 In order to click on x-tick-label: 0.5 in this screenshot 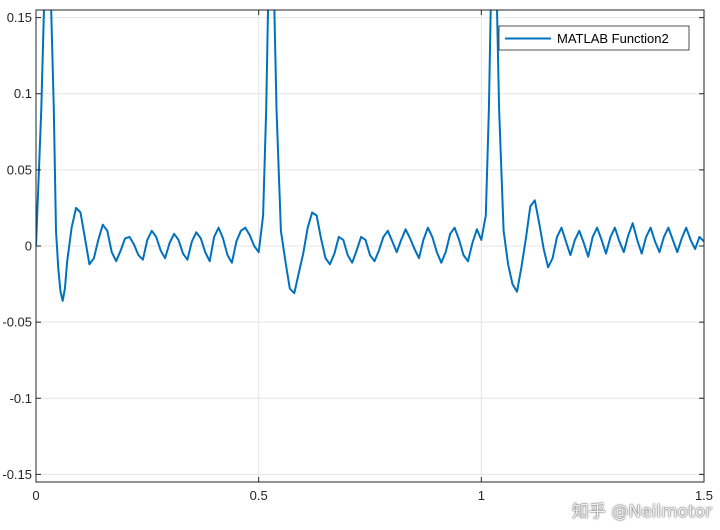, I will do `click(259, 495)`.